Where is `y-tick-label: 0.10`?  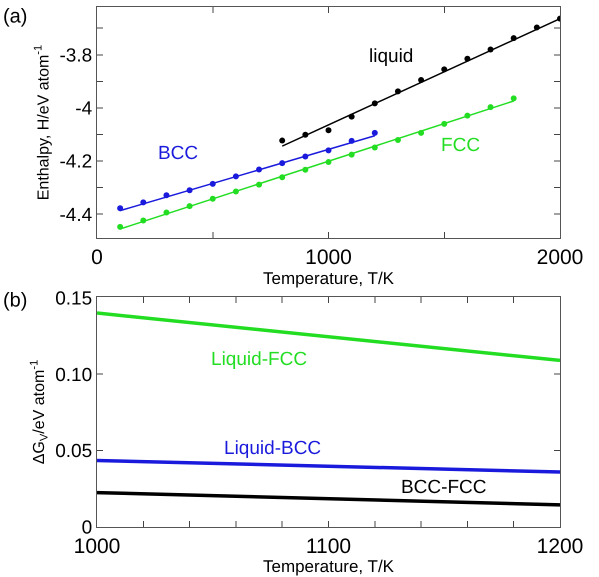
y-tick-label: 0.10 is located at coordinates (73, 375).